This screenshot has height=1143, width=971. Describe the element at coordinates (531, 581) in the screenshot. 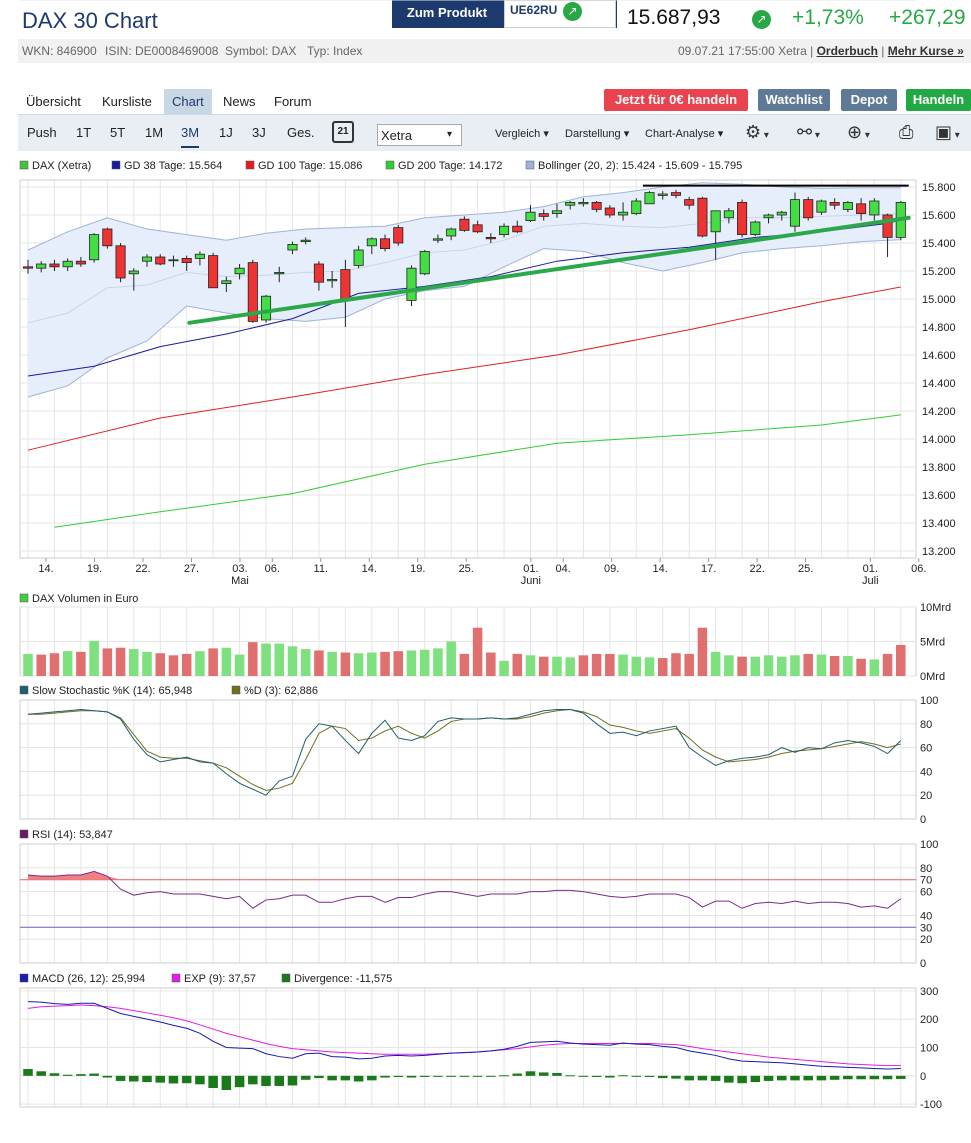

I see `month-label: Juni` at that location.